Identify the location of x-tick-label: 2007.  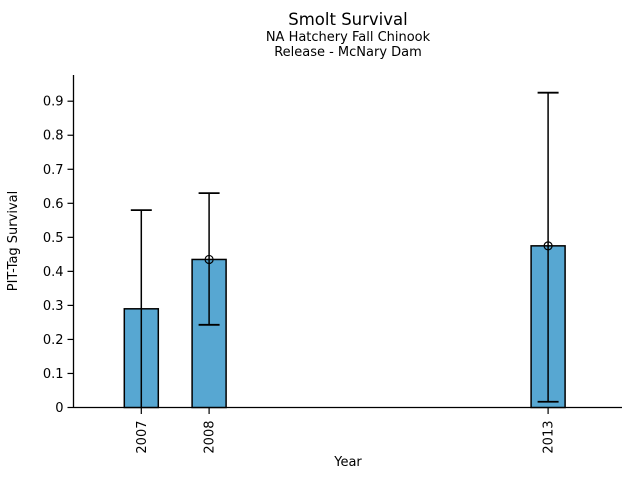
(142, 437).